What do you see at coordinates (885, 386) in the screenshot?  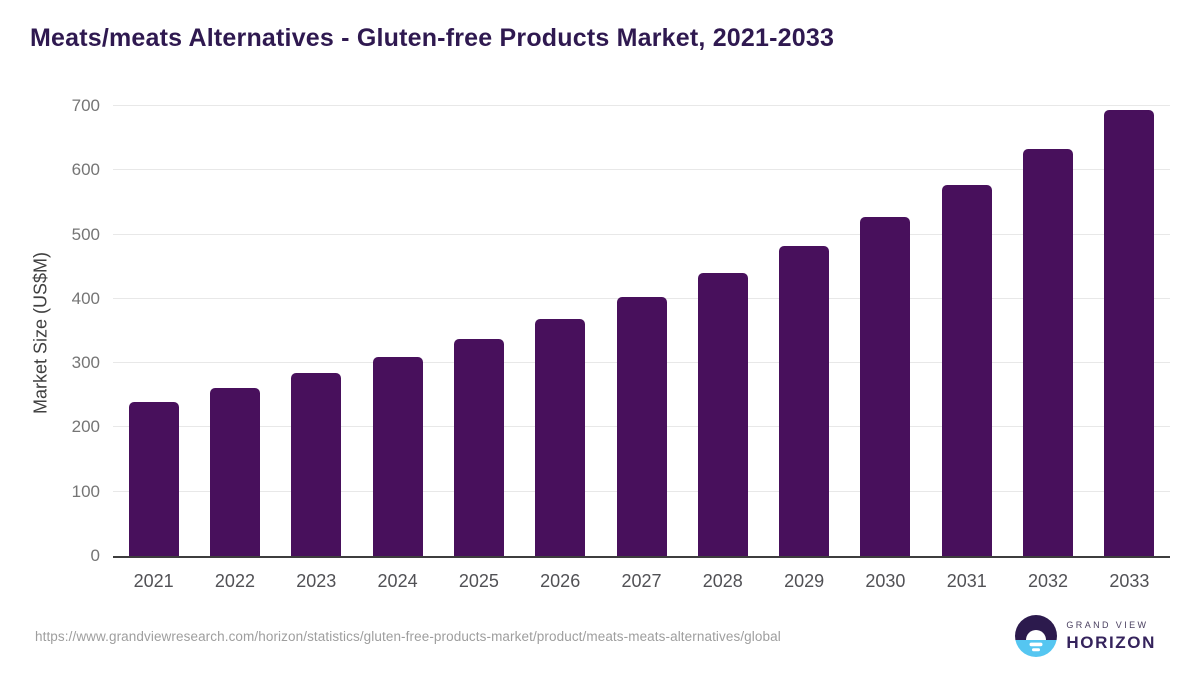 I see `bar-2030` at bounding box center [885, 386].